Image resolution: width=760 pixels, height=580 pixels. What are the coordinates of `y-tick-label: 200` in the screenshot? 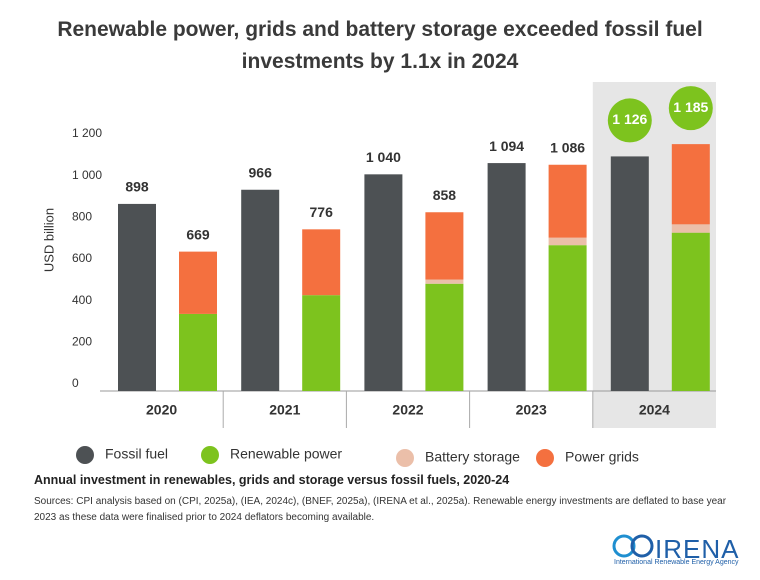 It's located at (82, 342).